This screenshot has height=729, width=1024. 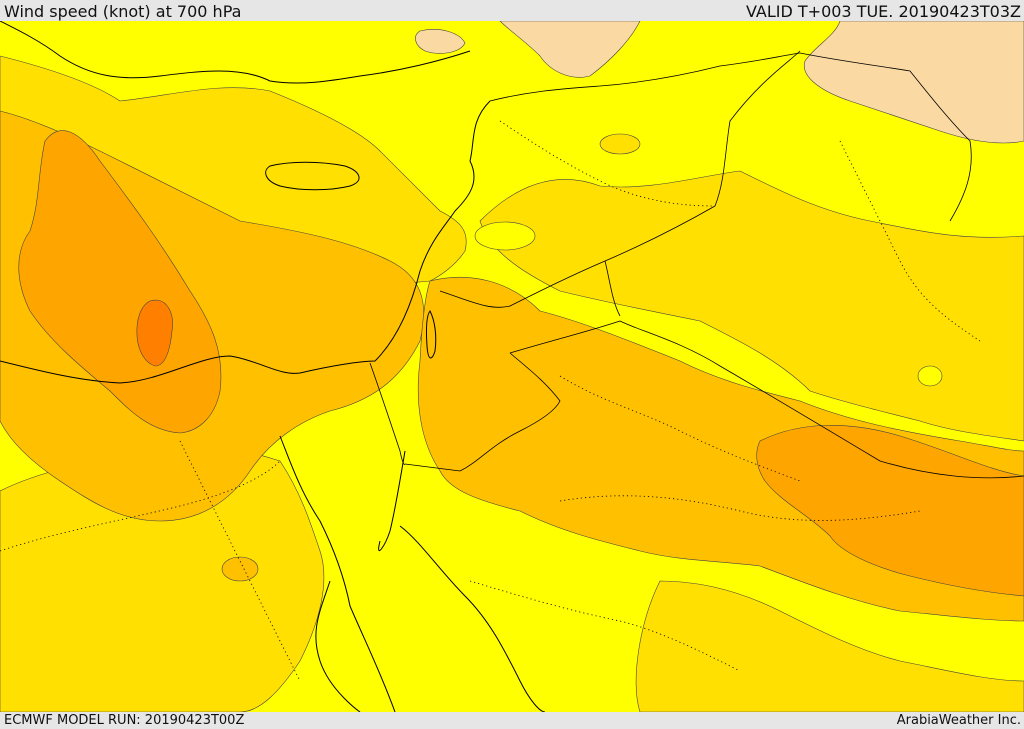 I want to click on credit-label: ArabiaWeather Inc., so click(x=958, y=720).